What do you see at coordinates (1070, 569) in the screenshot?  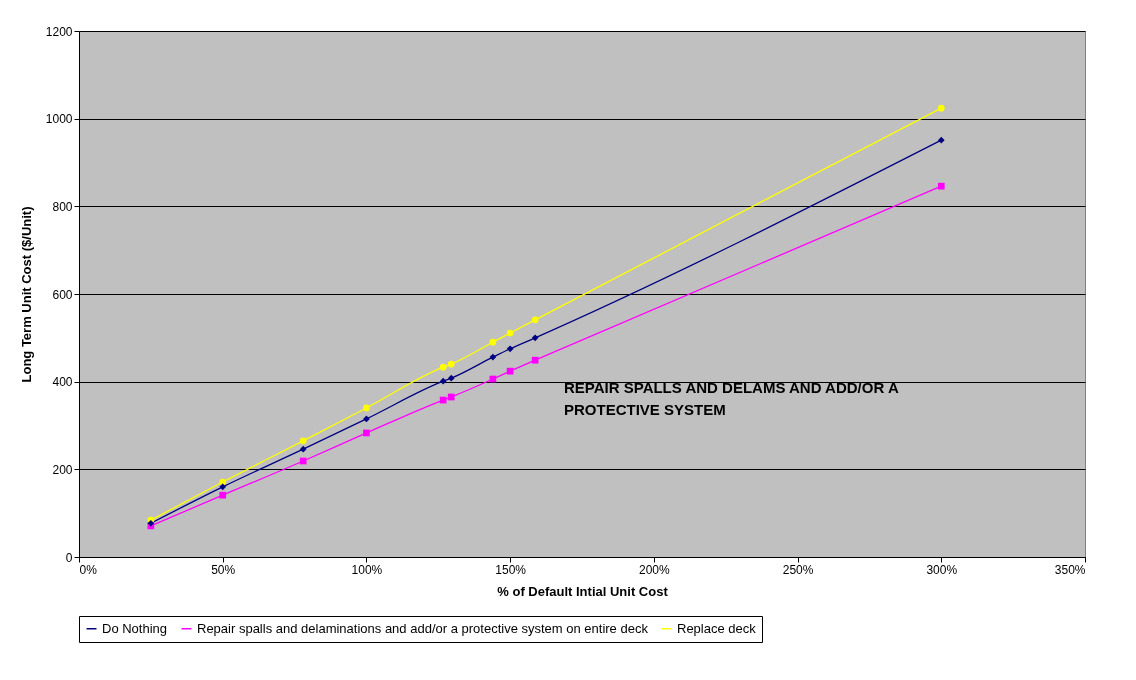 I see `x-tick-label: 350%` at bounding box center [1070, 569].